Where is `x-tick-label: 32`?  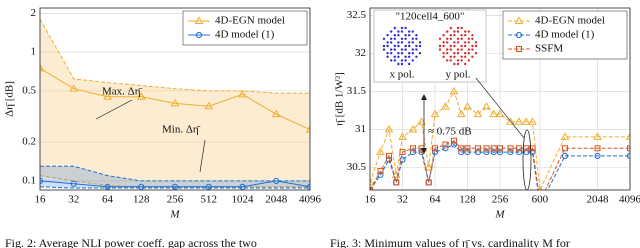 x-tick-label: 32 is located at coordinates (402, 200).